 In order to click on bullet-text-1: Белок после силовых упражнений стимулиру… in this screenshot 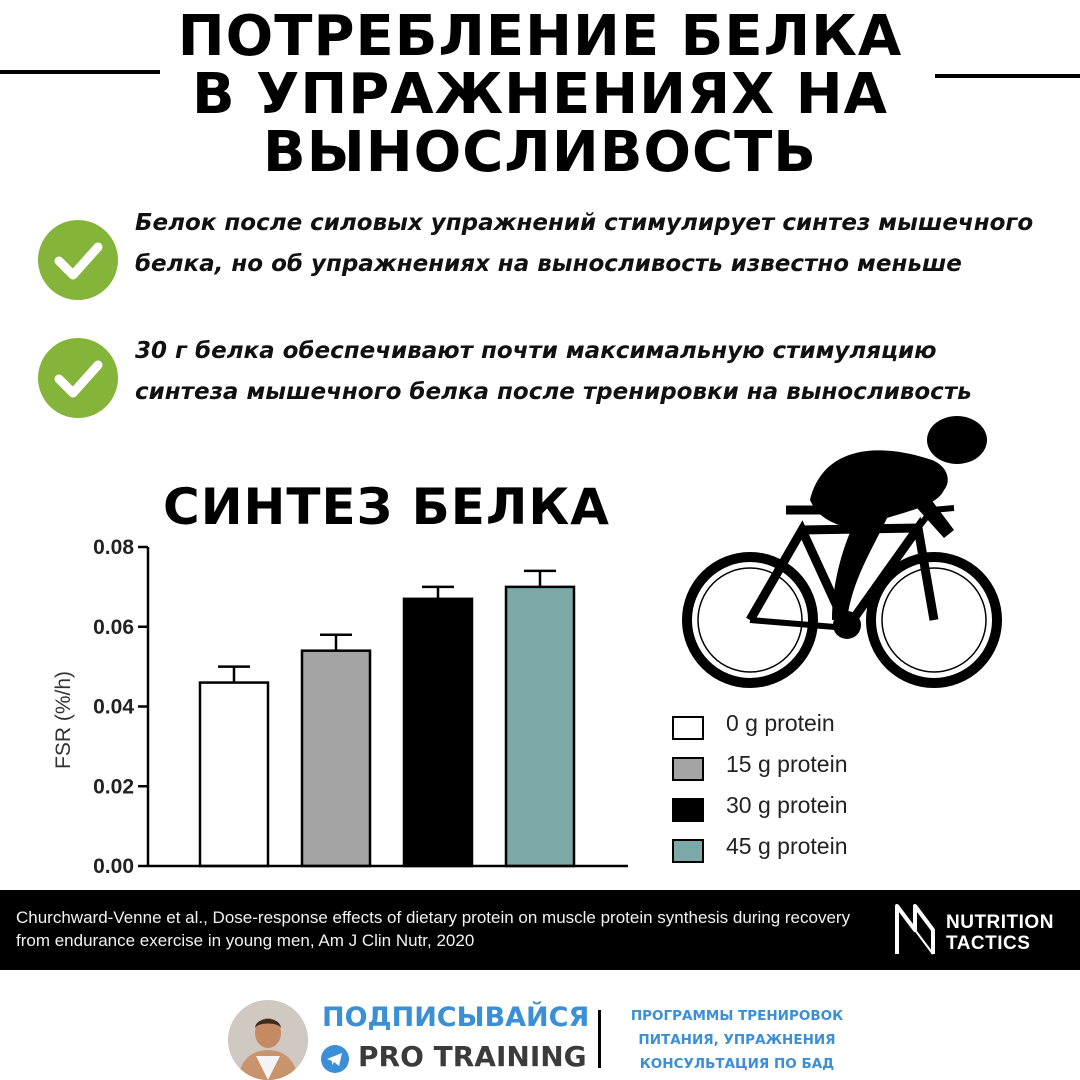, I will do `click(584, 243)`.